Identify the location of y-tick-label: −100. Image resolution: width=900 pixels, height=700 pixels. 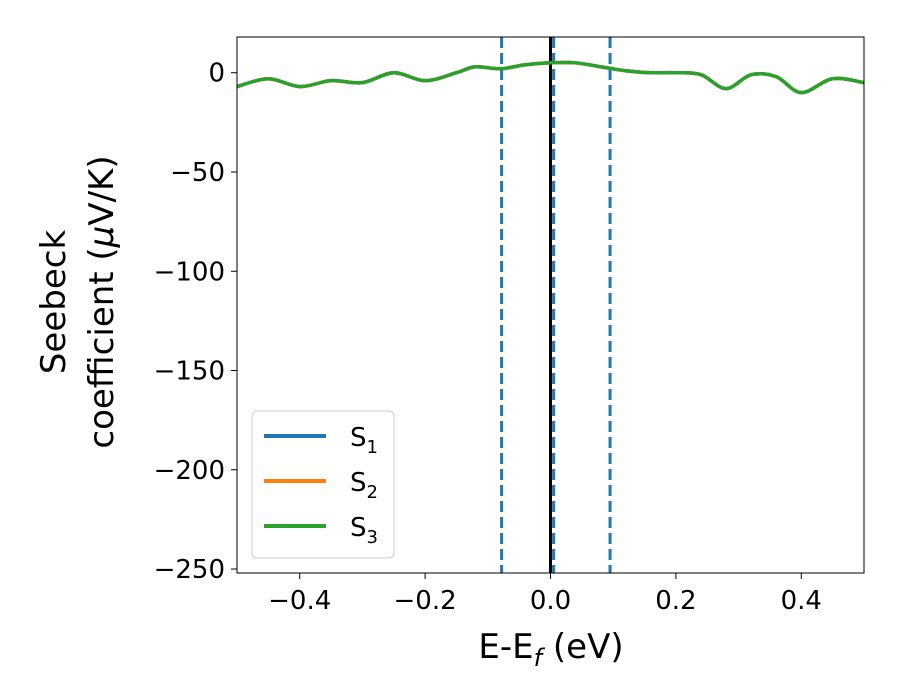
(189, 272).